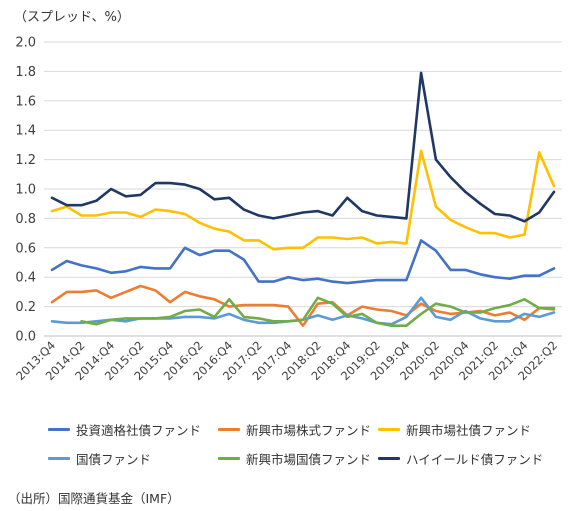  Describe the element at coordinates (25, 337) in the screenshot. I see `y-tick-label: 0.0` at that location.